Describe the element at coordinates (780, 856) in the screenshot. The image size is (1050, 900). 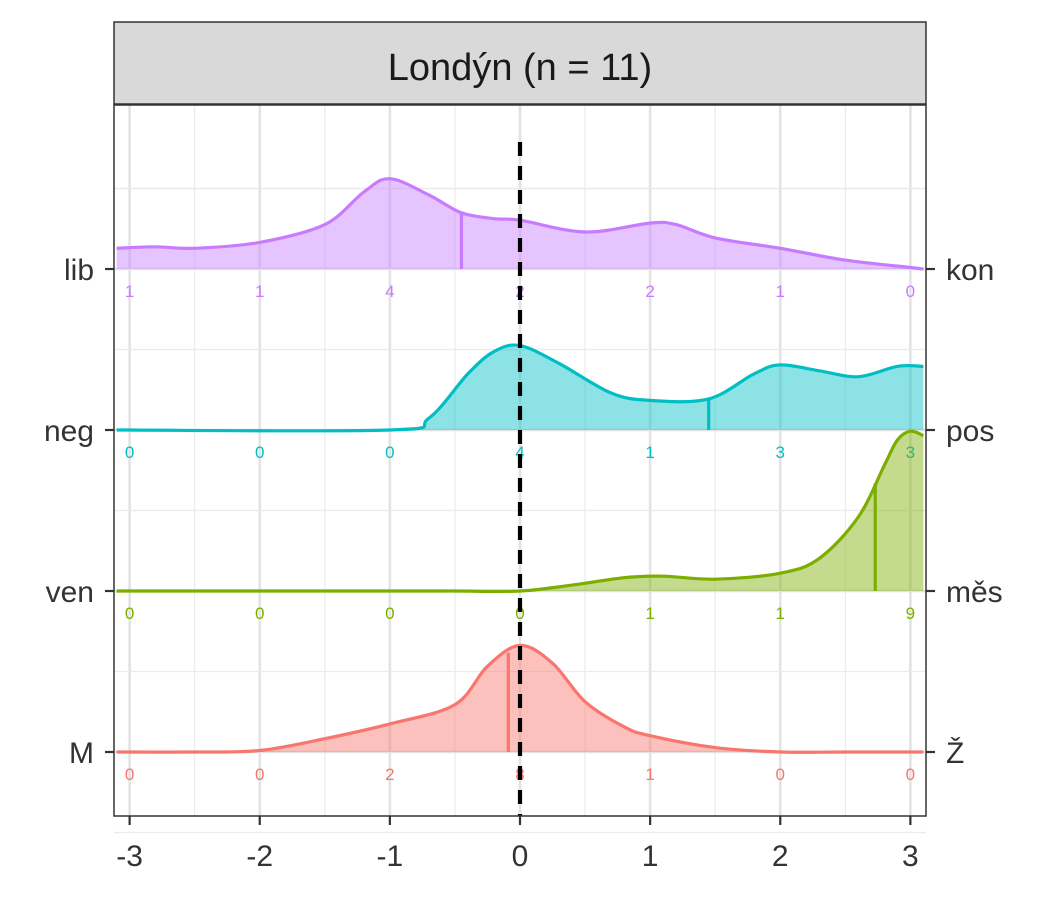
I see `x-tick-label: 2` at that location.